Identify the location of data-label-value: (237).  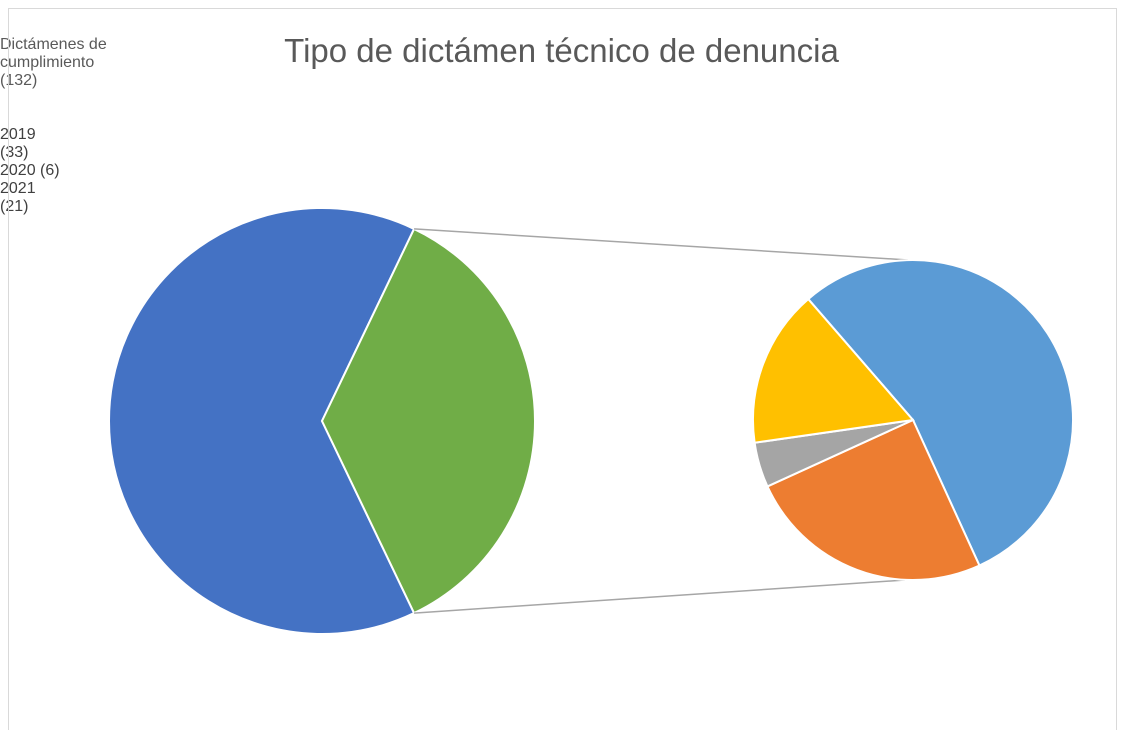
(19, 26).